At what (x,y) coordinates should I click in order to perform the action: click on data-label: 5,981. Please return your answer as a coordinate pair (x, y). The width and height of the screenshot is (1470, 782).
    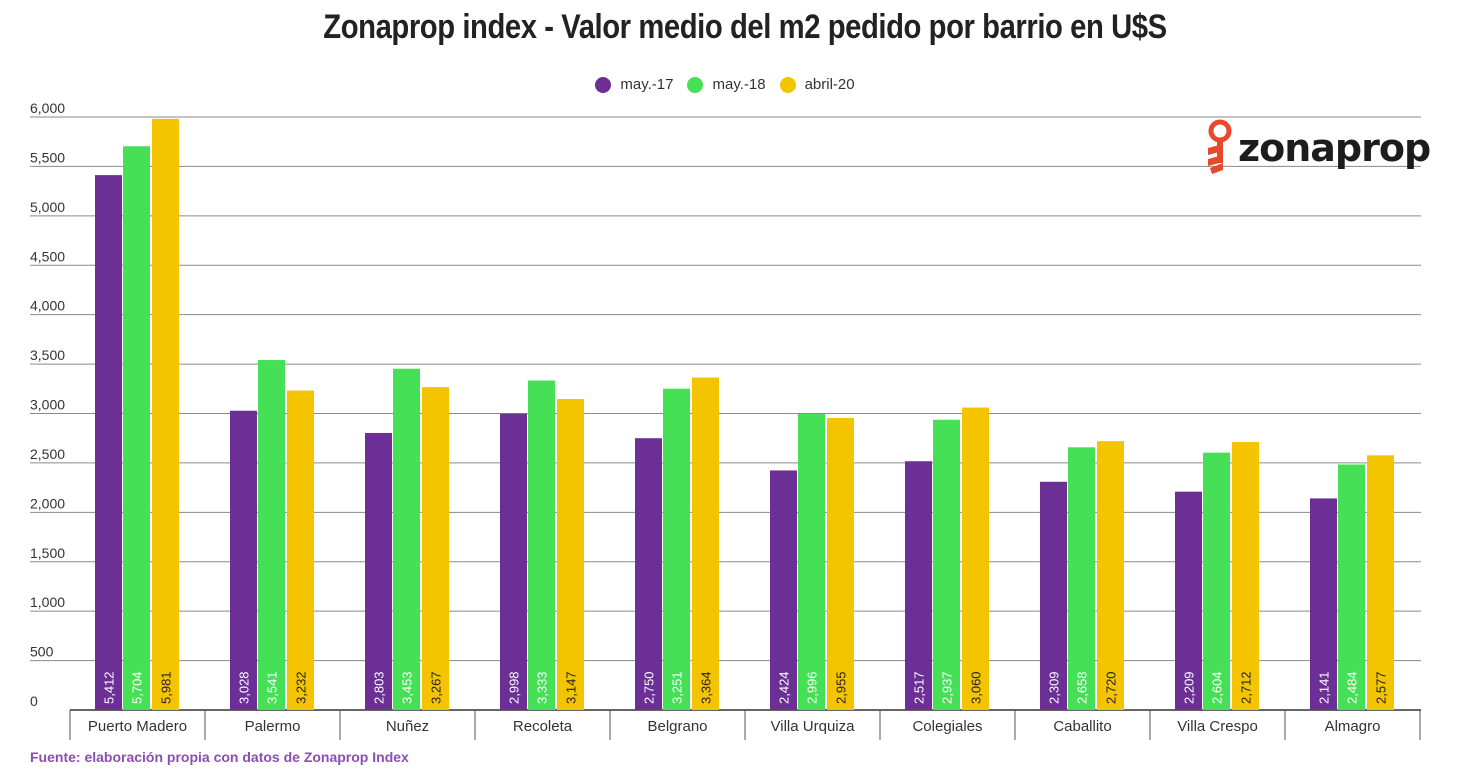
    Looking at the image, I should click on (166, 687).